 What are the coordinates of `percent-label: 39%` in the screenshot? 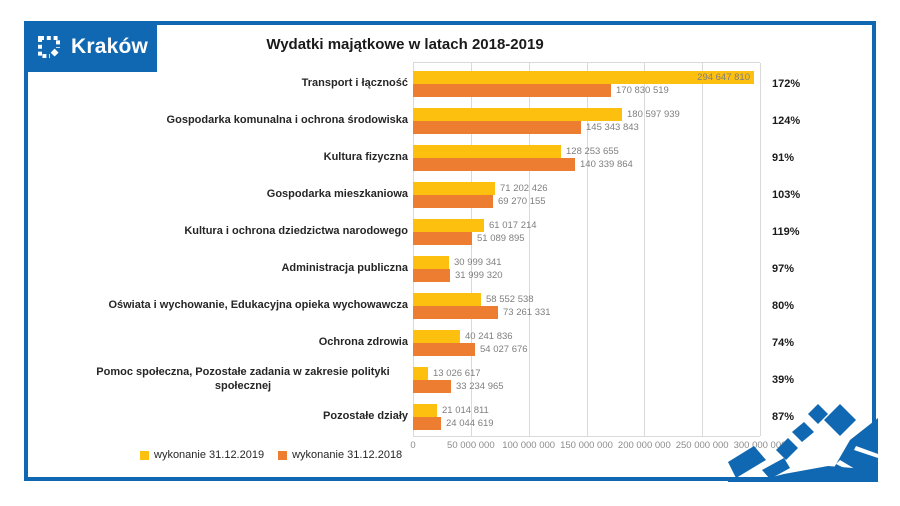 It's located at (783, 379).